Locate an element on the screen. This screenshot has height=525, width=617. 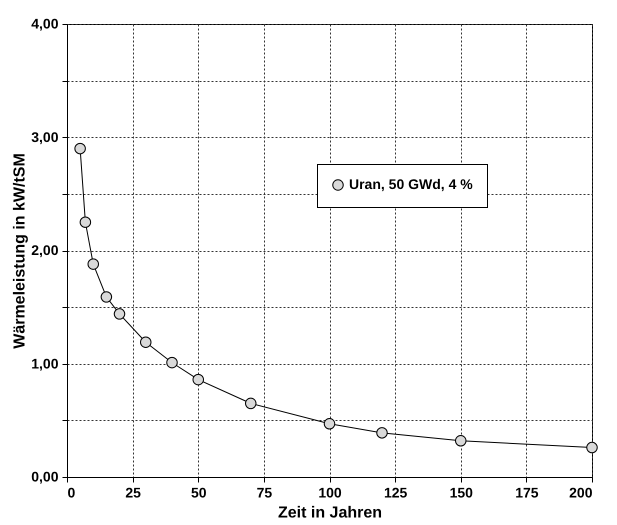
x-tick-label: 175 is located at coordinates (527, 492).